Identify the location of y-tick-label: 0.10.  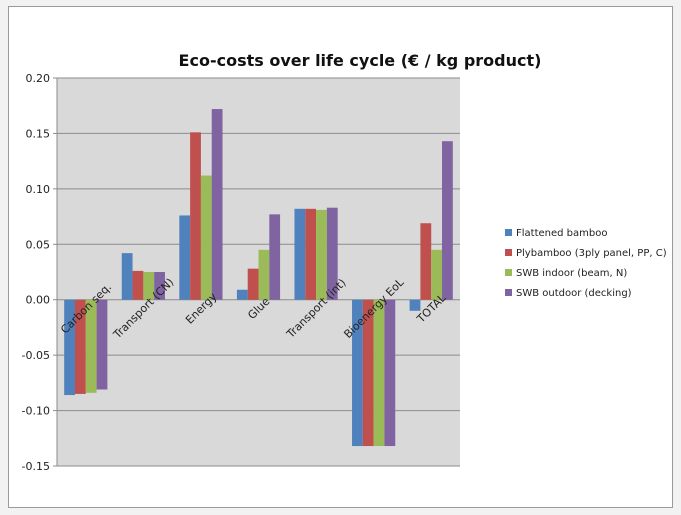
(38, 189).